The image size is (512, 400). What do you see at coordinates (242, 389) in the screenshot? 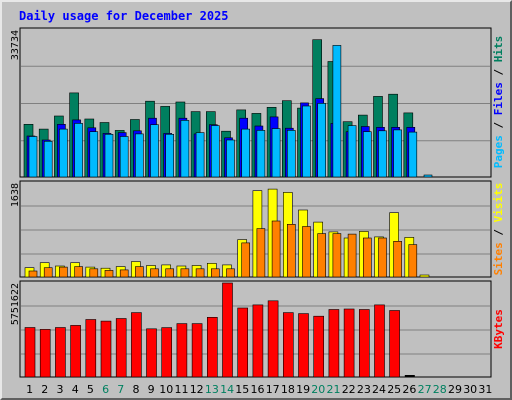
I see `x-tick-label: 15` at bounding box center [242, 389].